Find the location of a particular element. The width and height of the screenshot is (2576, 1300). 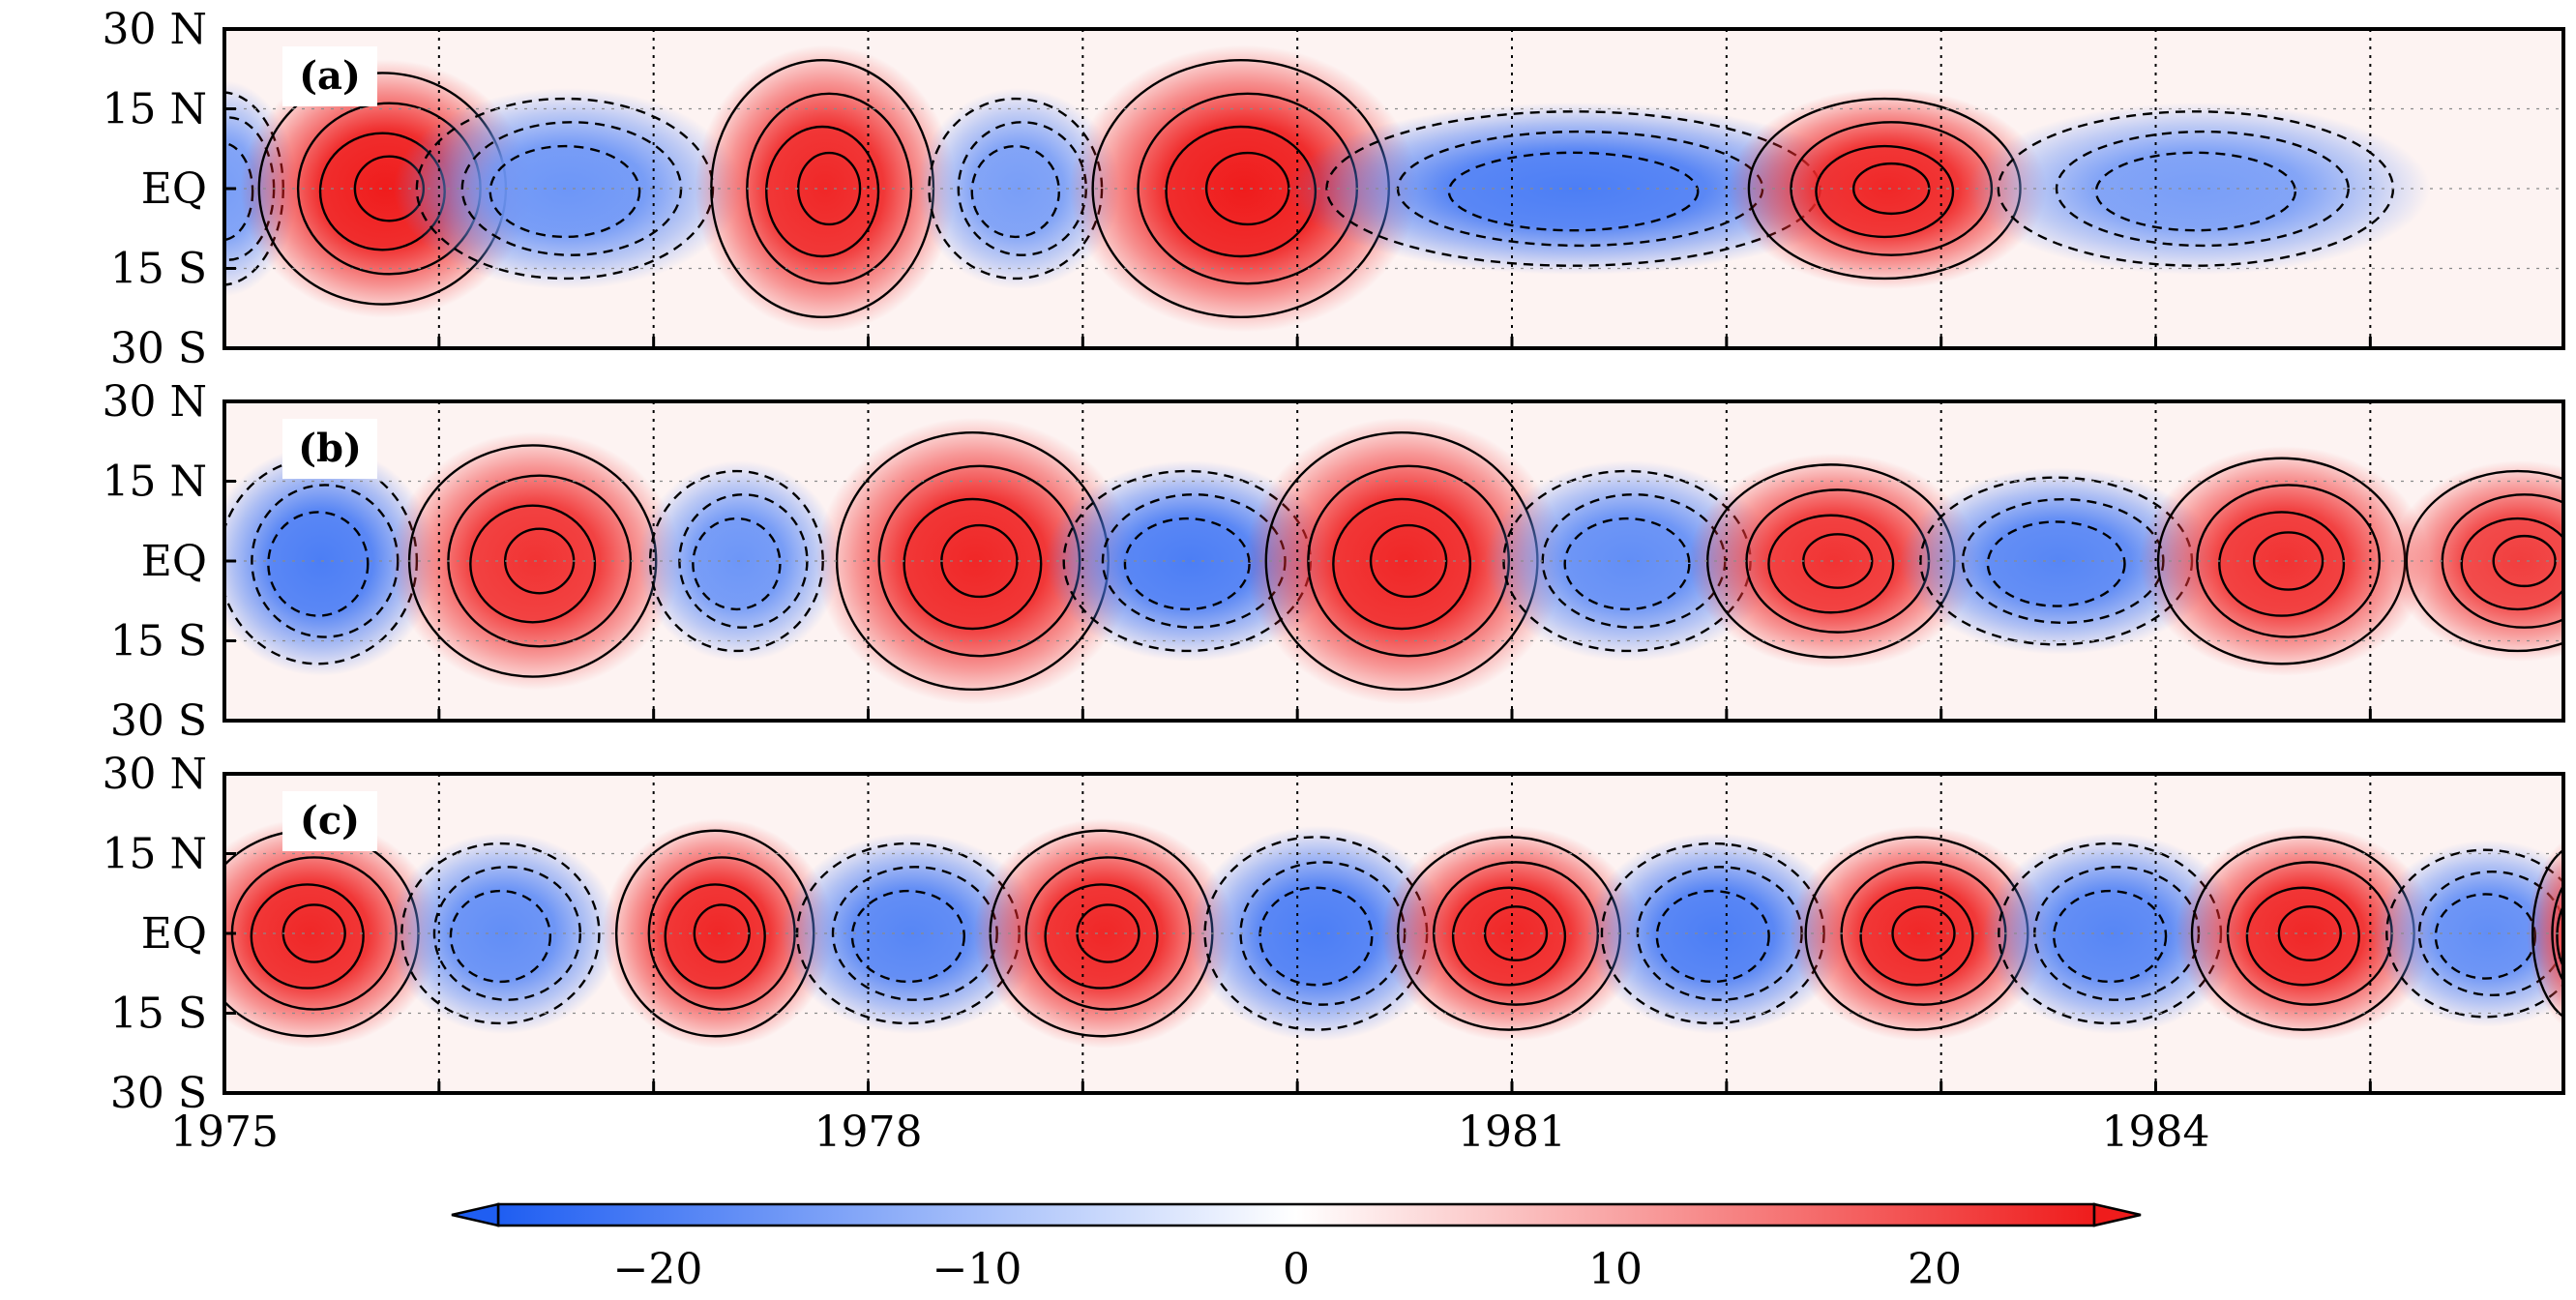

colorbar-min-arrow is located at coordinates (475, 1214).